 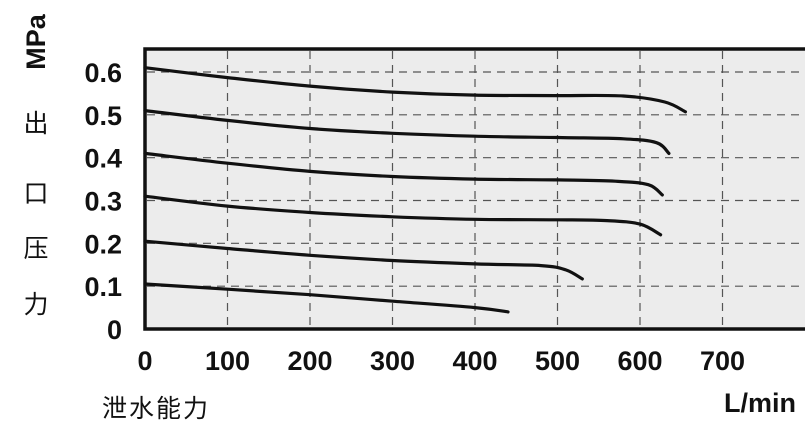 I want to click on y-tick-label: 0.3, so click(x=103, y=202).